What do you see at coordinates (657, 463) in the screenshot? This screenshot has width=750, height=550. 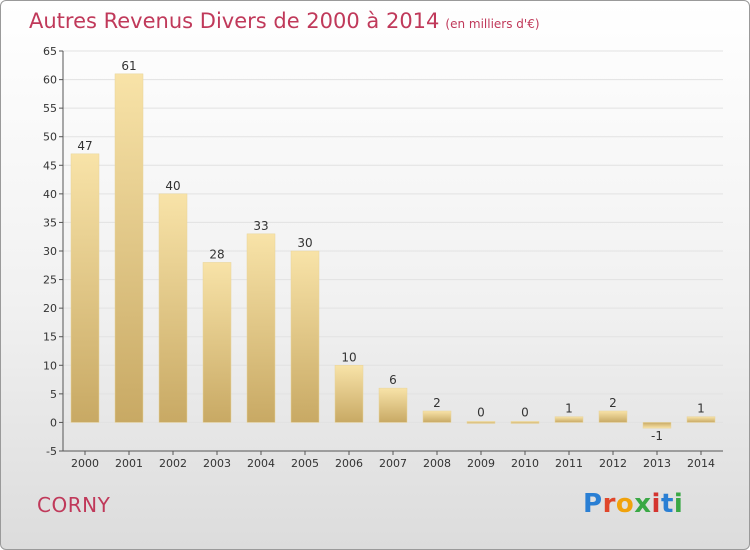 I see `x-tick-label-2013: 2013` at bounding box center [657, 463].